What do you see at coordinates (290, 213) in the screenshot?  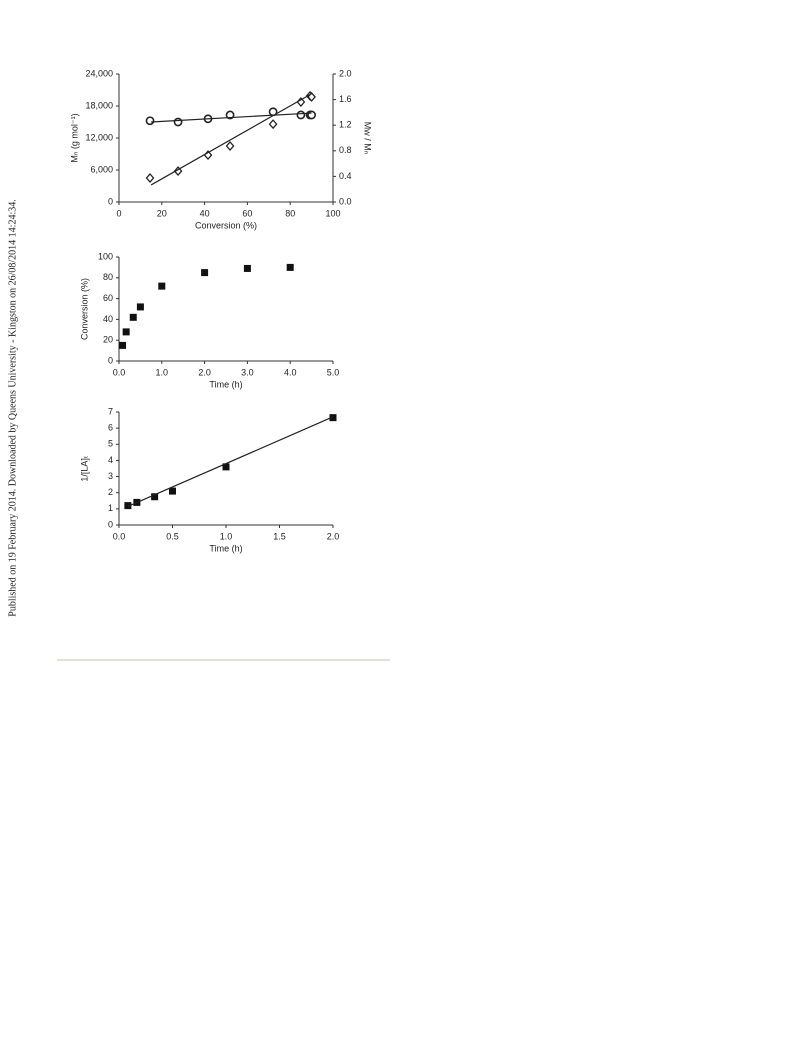 I see `x-tick-label: 80` at bounding box center [290, 213].